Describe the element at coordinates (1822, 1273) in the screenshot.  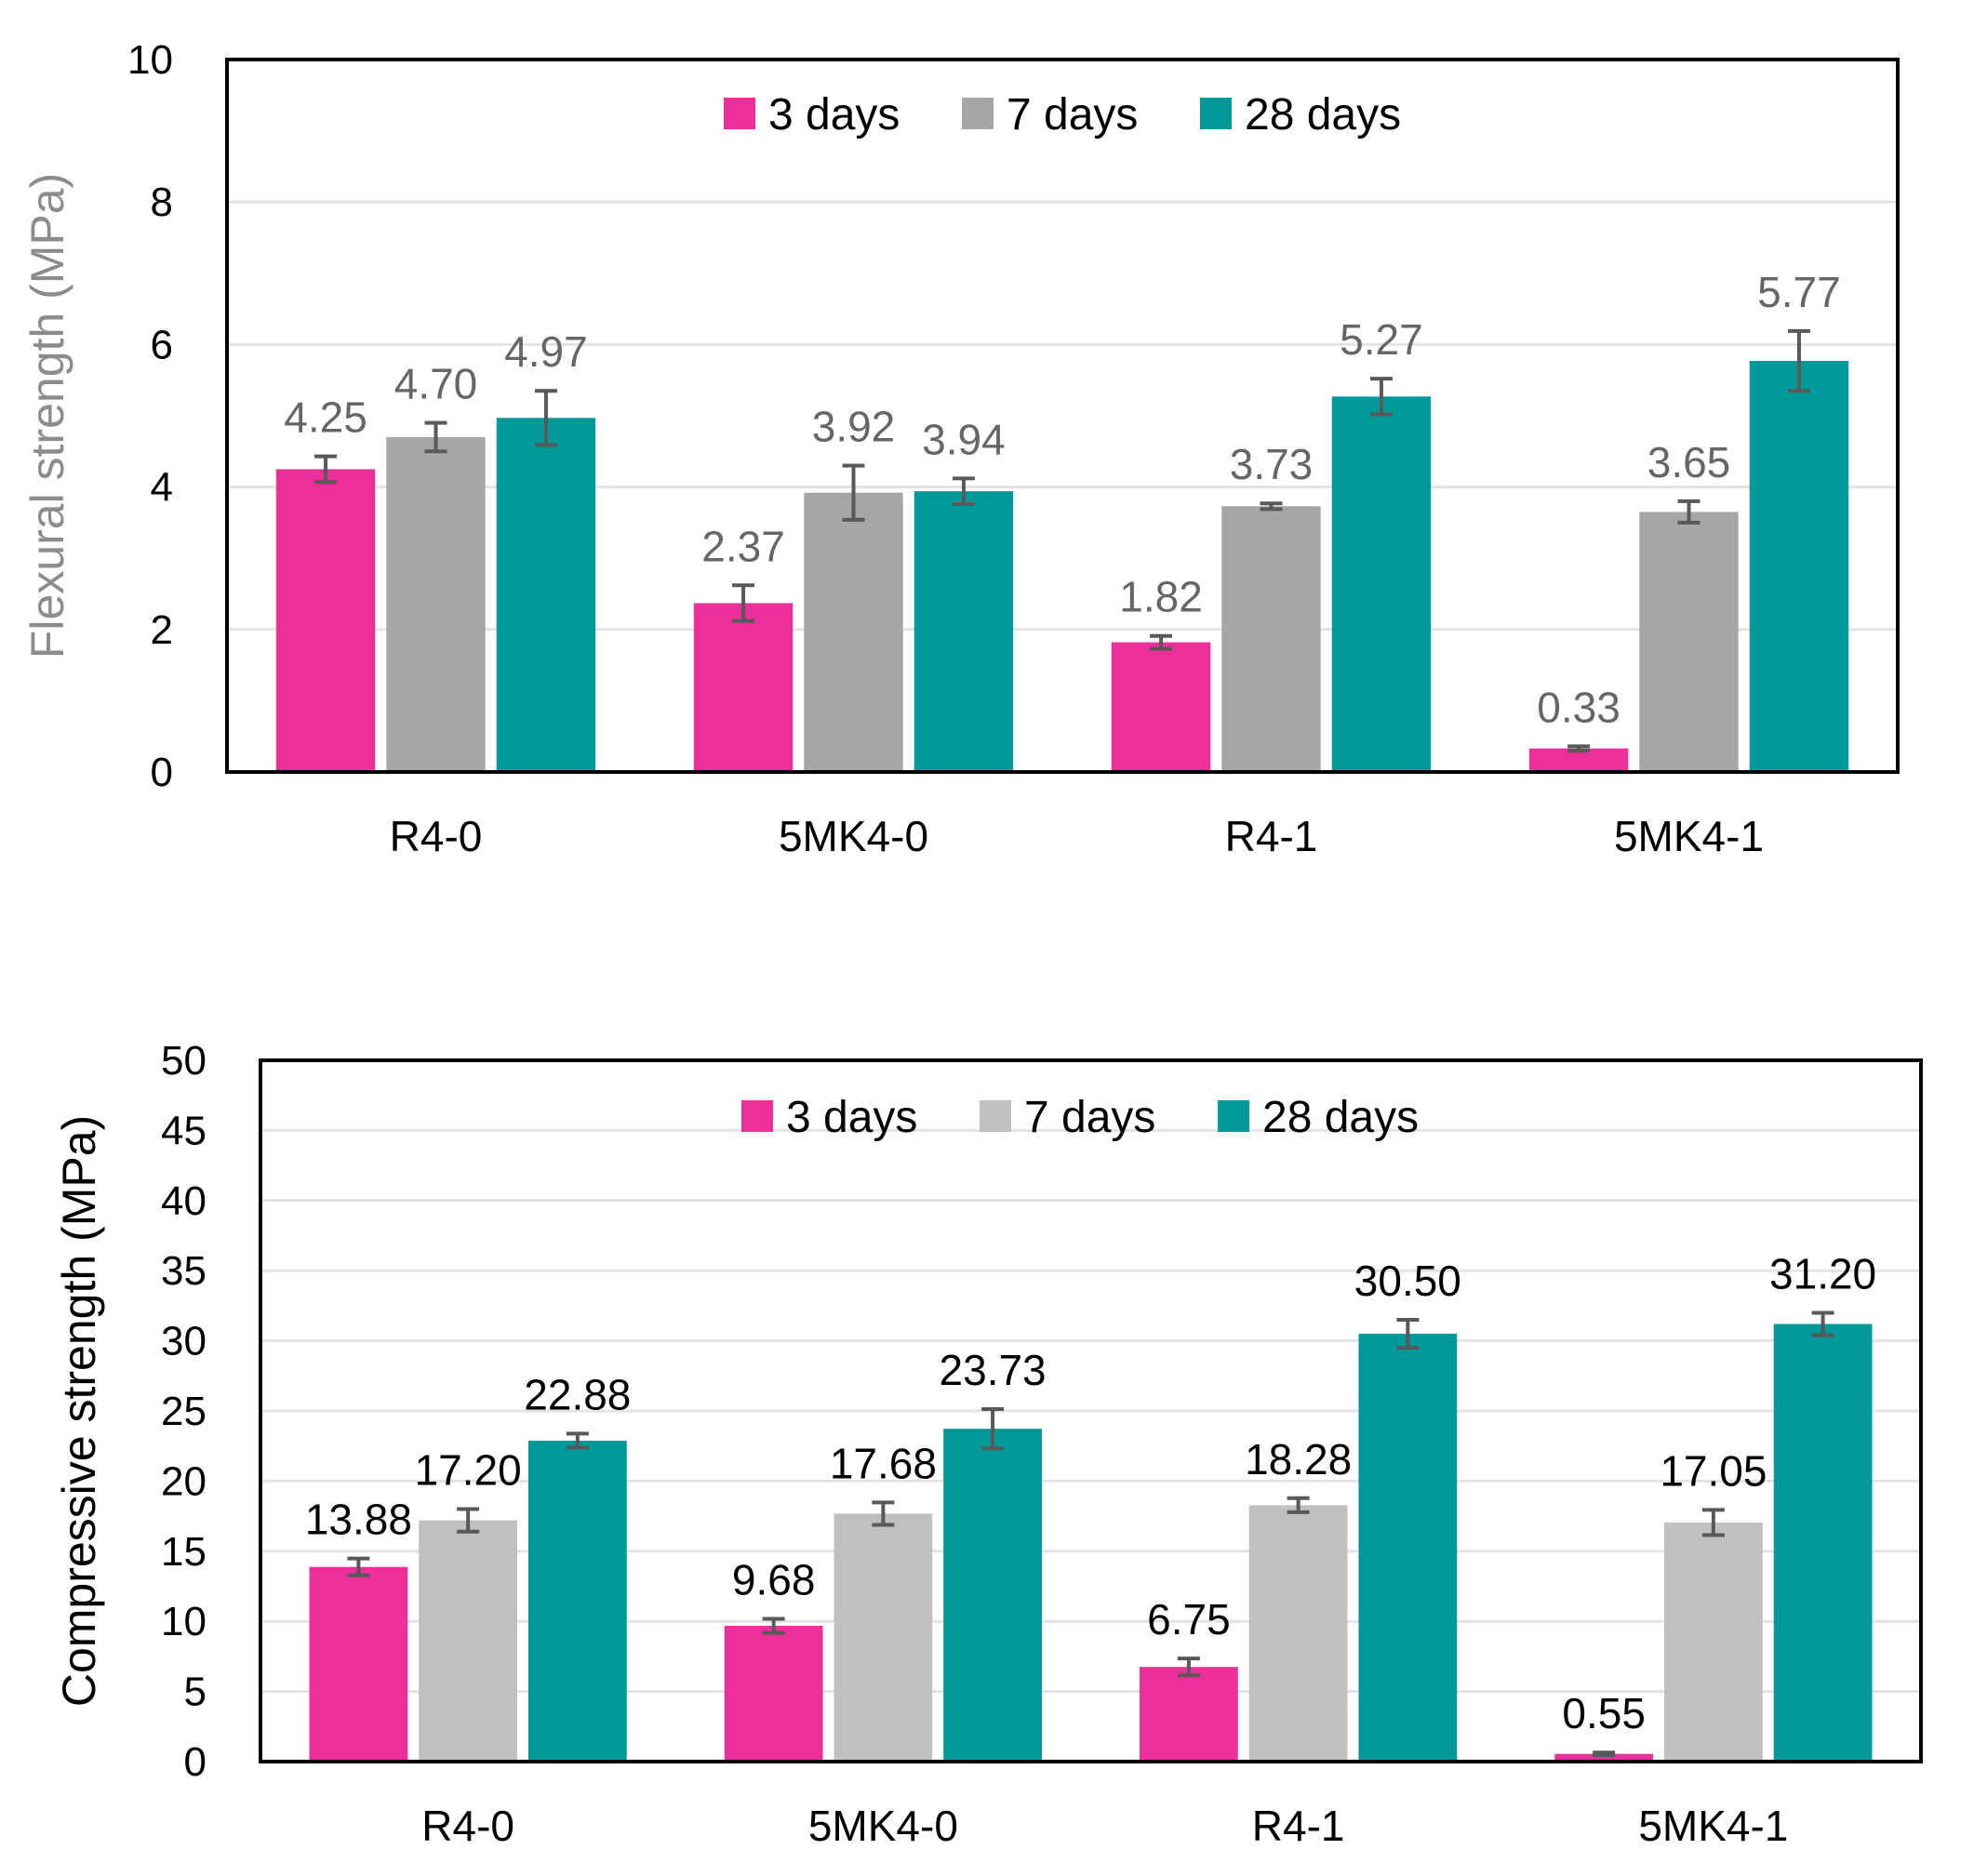
I see `data-label: 31.20` at that location.